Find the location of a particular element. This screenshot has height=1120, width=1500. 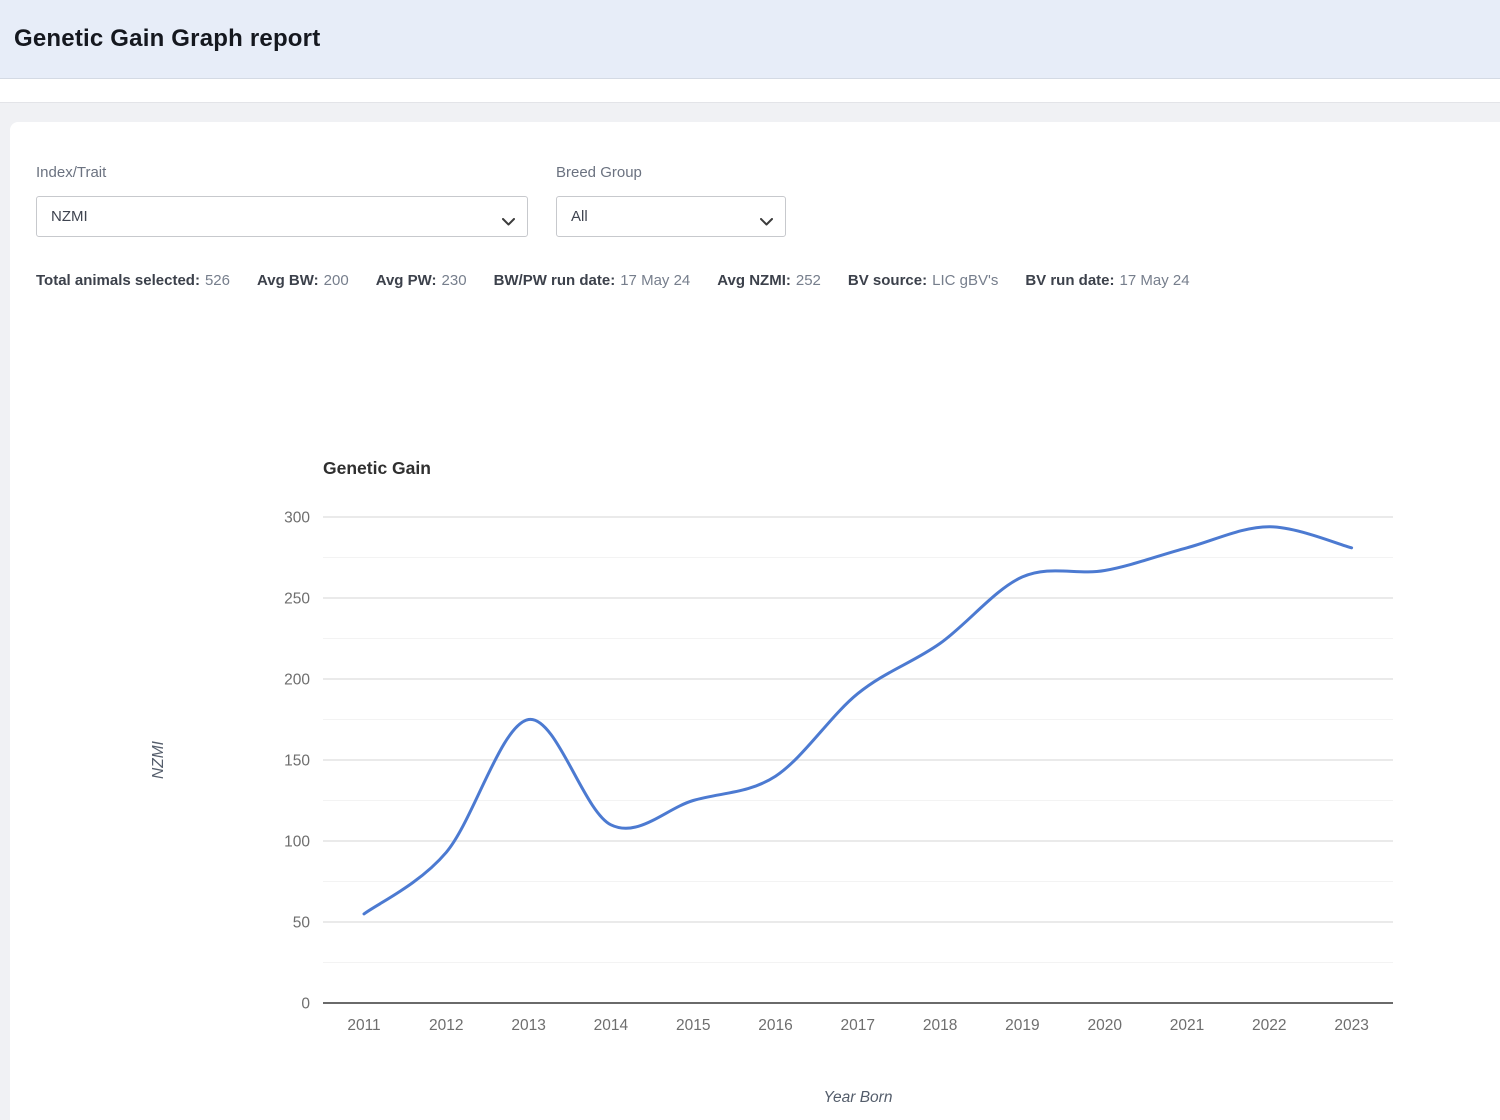

x-axis-tick-label: 2013 is located at coordinates (528, 1025).